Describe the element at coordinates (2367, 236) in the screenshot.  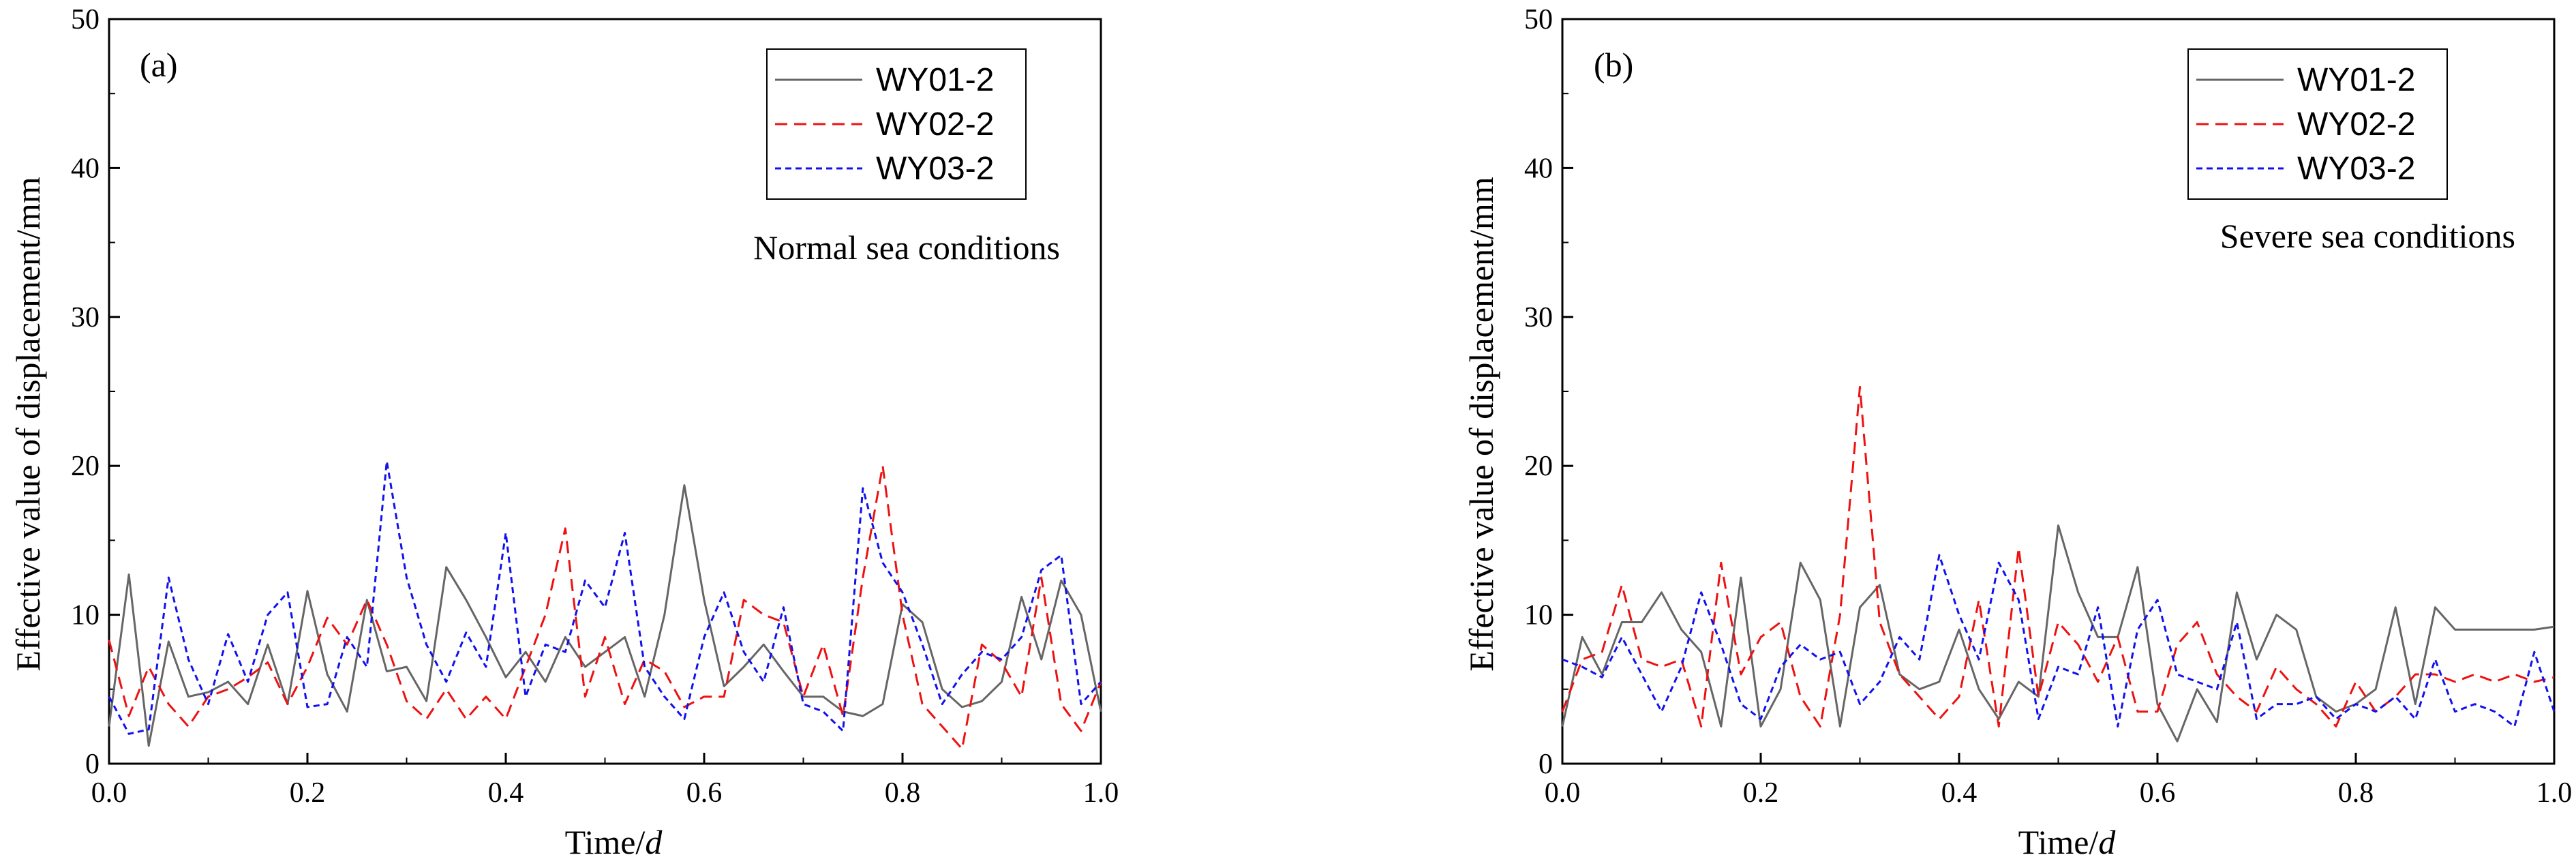
I see `sea-condition-annotation: Severe sea conditions` at that location.